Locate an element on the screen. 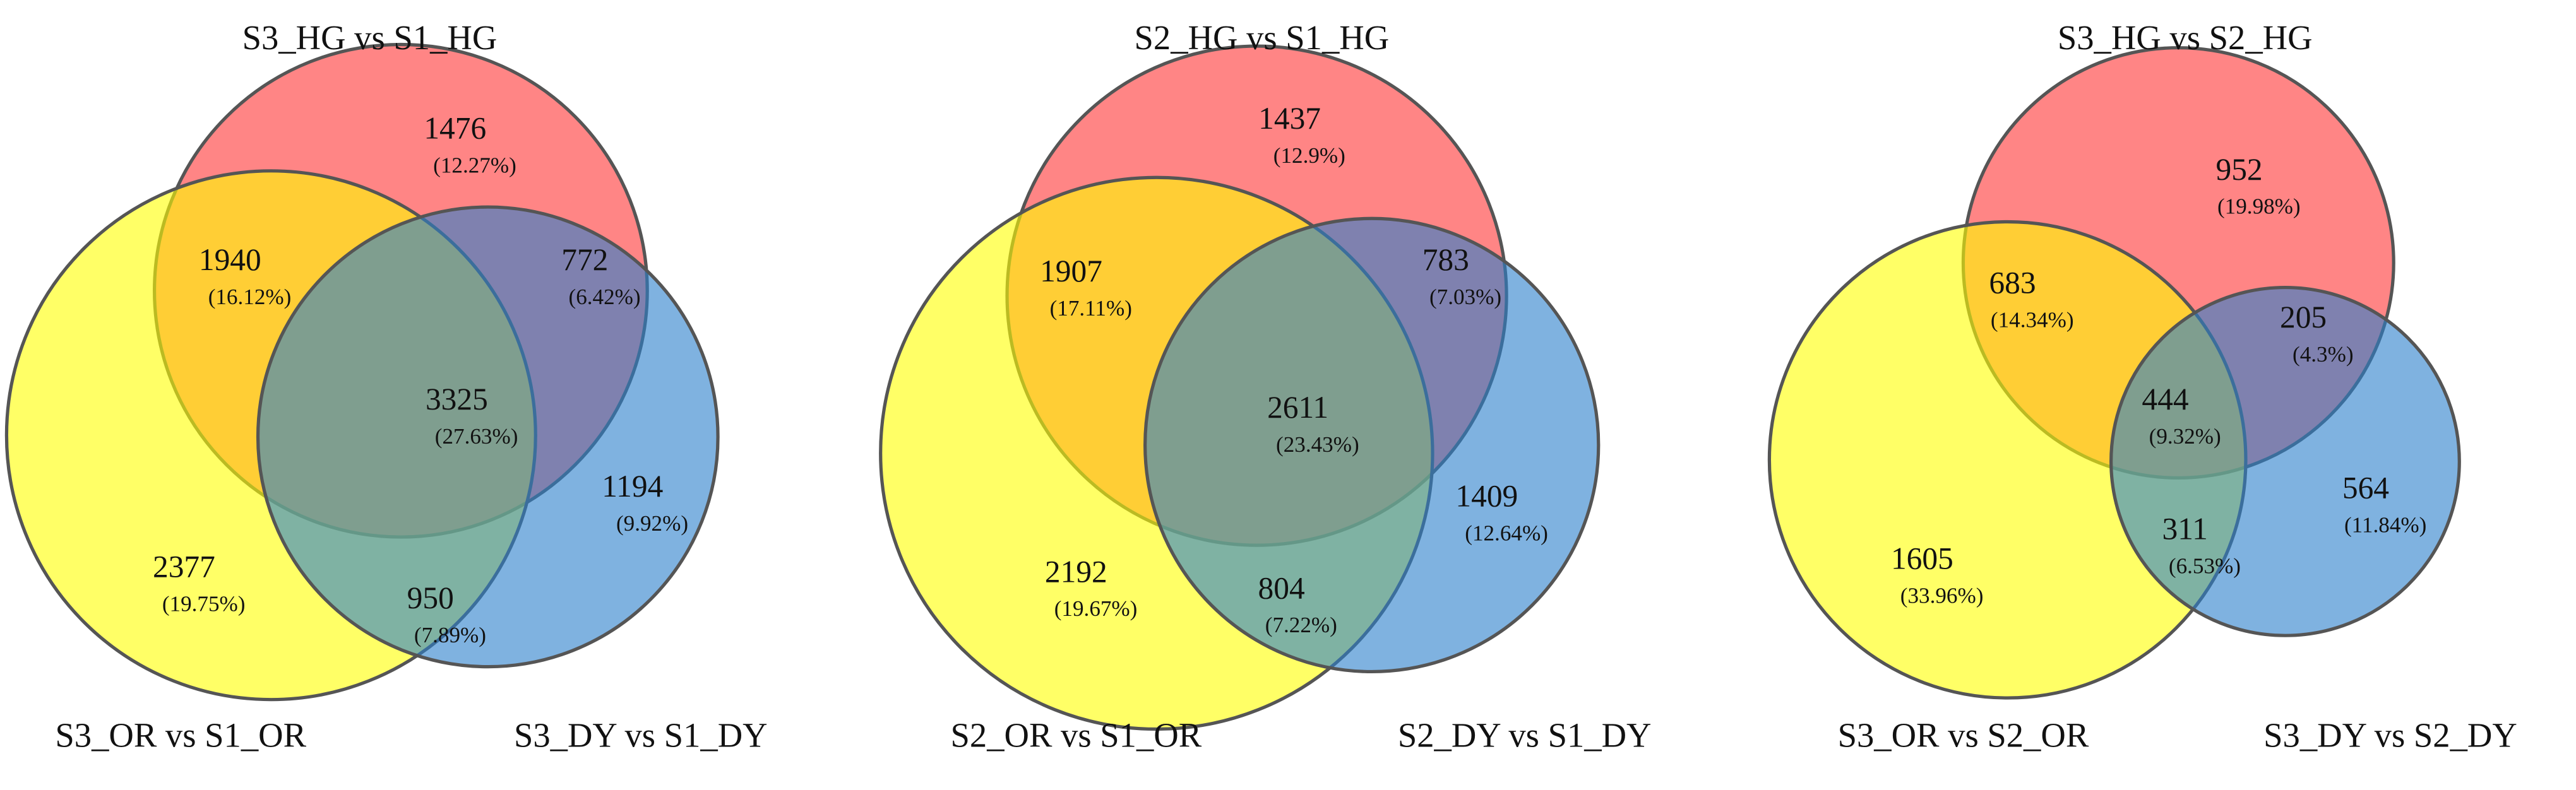  region-count: 1409 is located at coordinates (1486, 496).